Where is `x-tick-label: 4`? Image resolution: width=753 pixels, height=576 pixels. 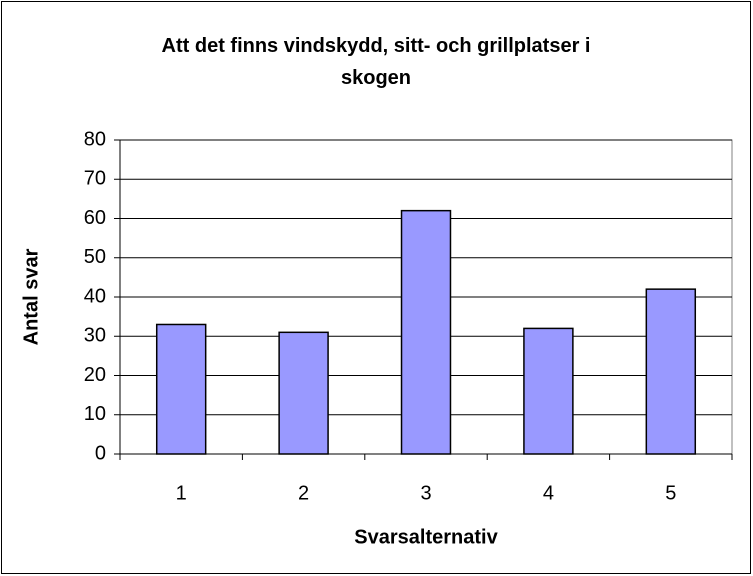 x-tick-label: 4 is located at coordinates (548, 493).